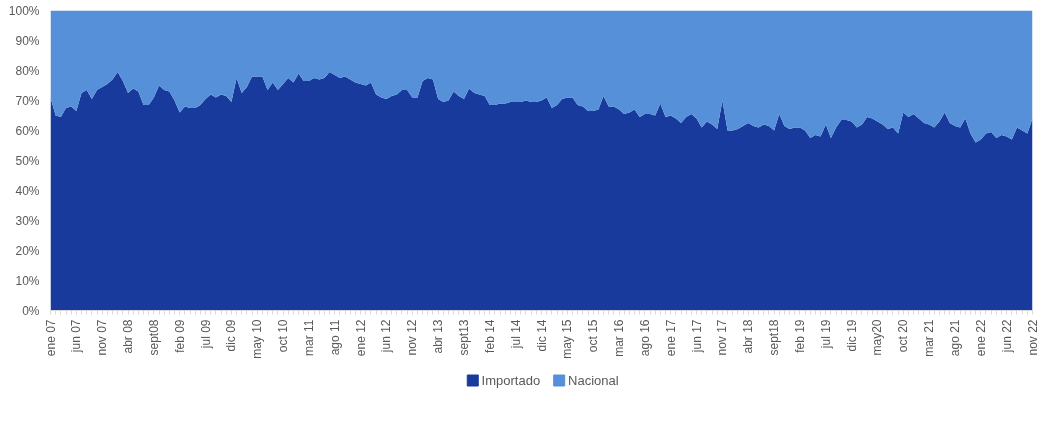 The height and width of the screenshot is (432, 1051). Describe the element at coordinates (877, 337) in the screenshot. I see `x-tick-label: may20` at that location.